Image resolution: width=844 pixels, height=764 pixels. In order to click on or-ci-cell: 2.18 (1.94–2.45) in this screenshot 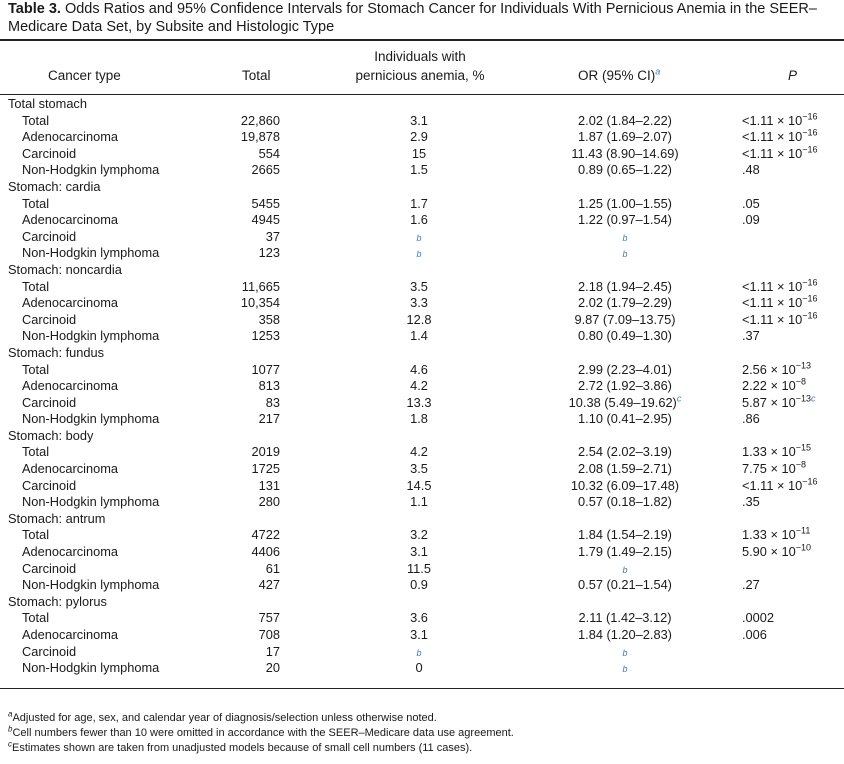, I will do `click(625, 287)`.